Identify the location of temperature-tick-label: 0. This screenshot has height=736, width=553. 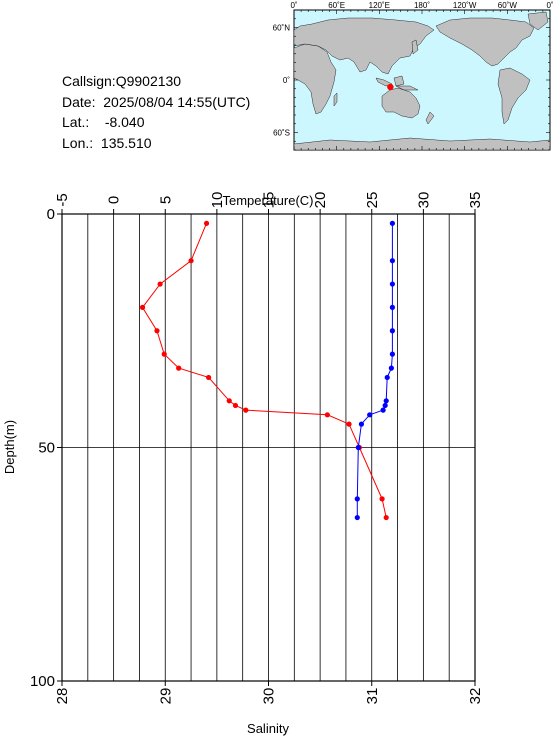
(114, 200).